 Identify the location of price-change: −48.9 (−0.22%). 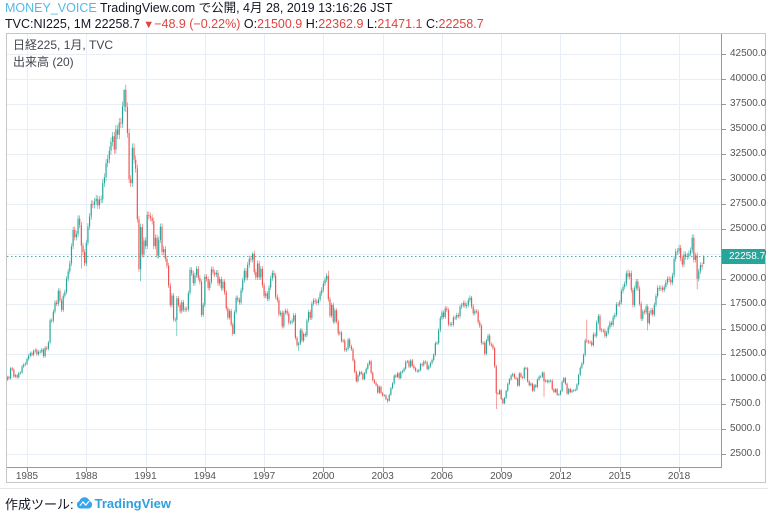
(197, 23).